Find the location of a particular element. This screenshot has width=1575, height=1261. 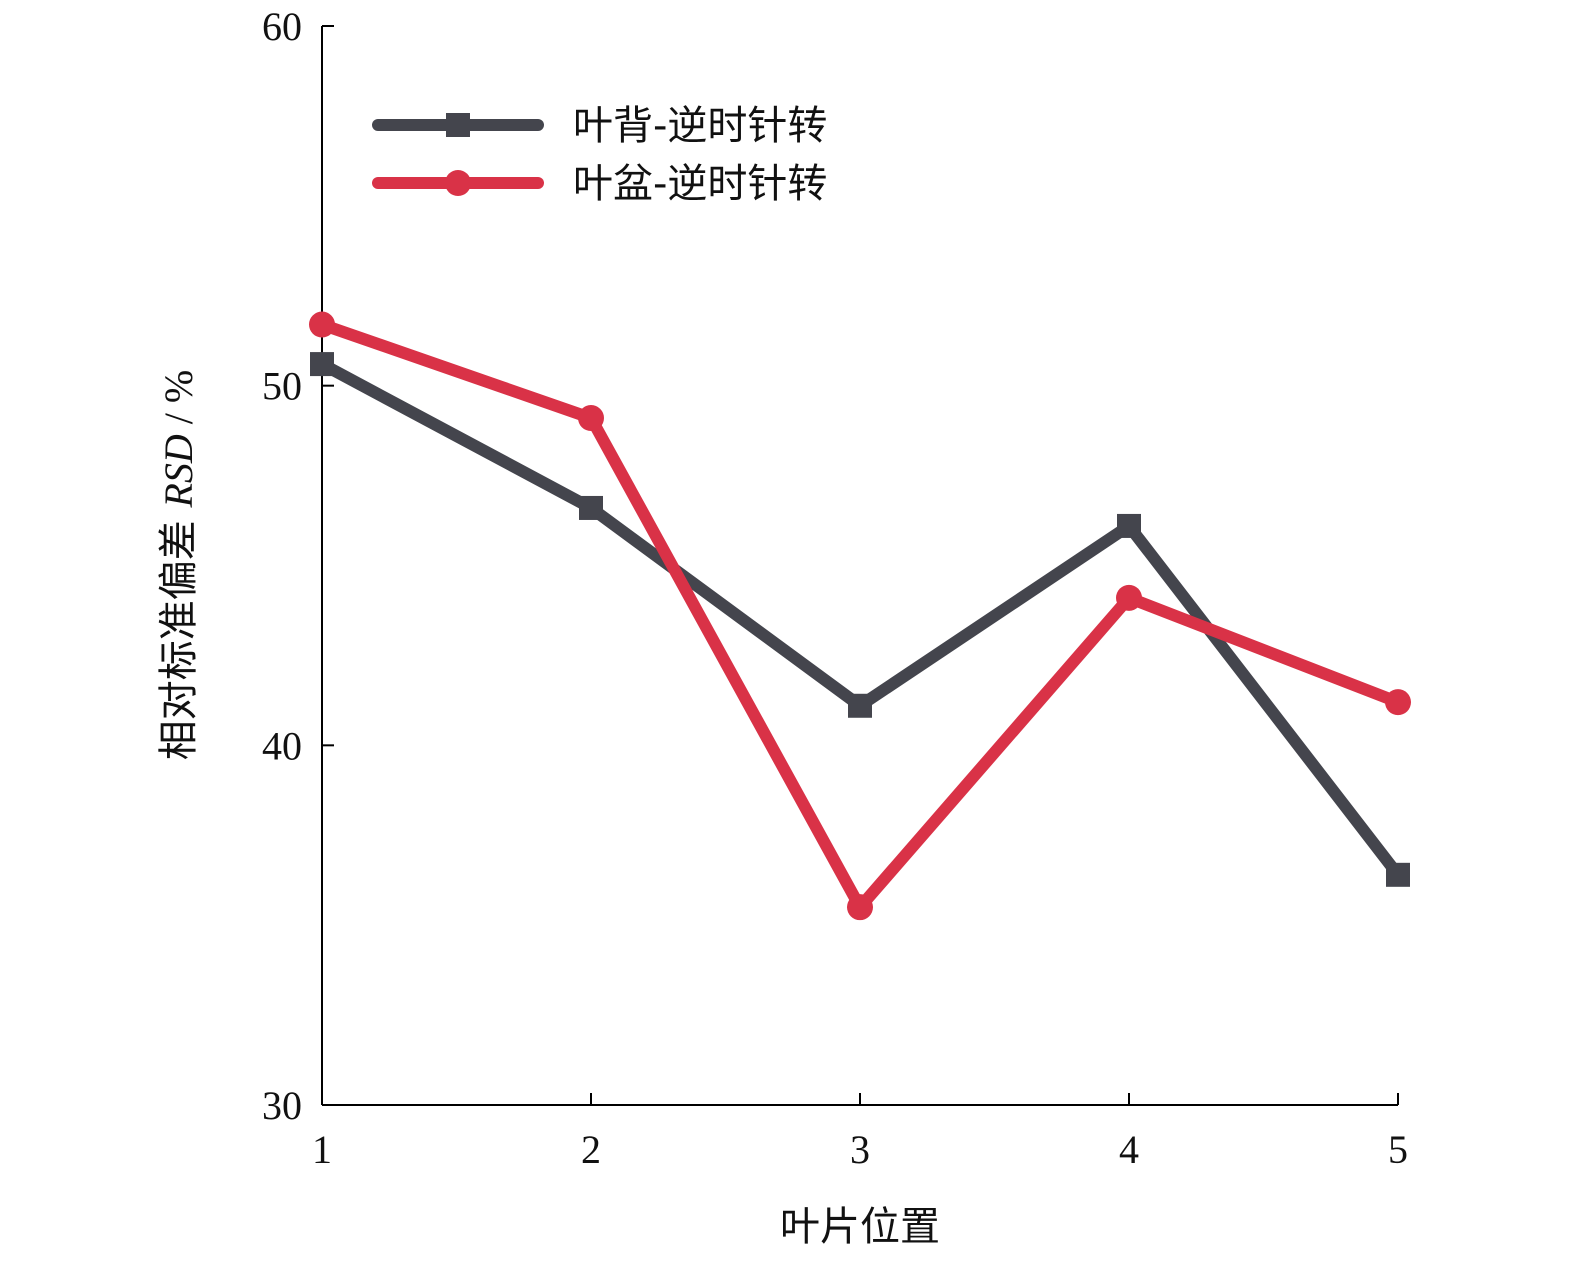

x-tick-label: 2 is located at coordinates (591, 1149).